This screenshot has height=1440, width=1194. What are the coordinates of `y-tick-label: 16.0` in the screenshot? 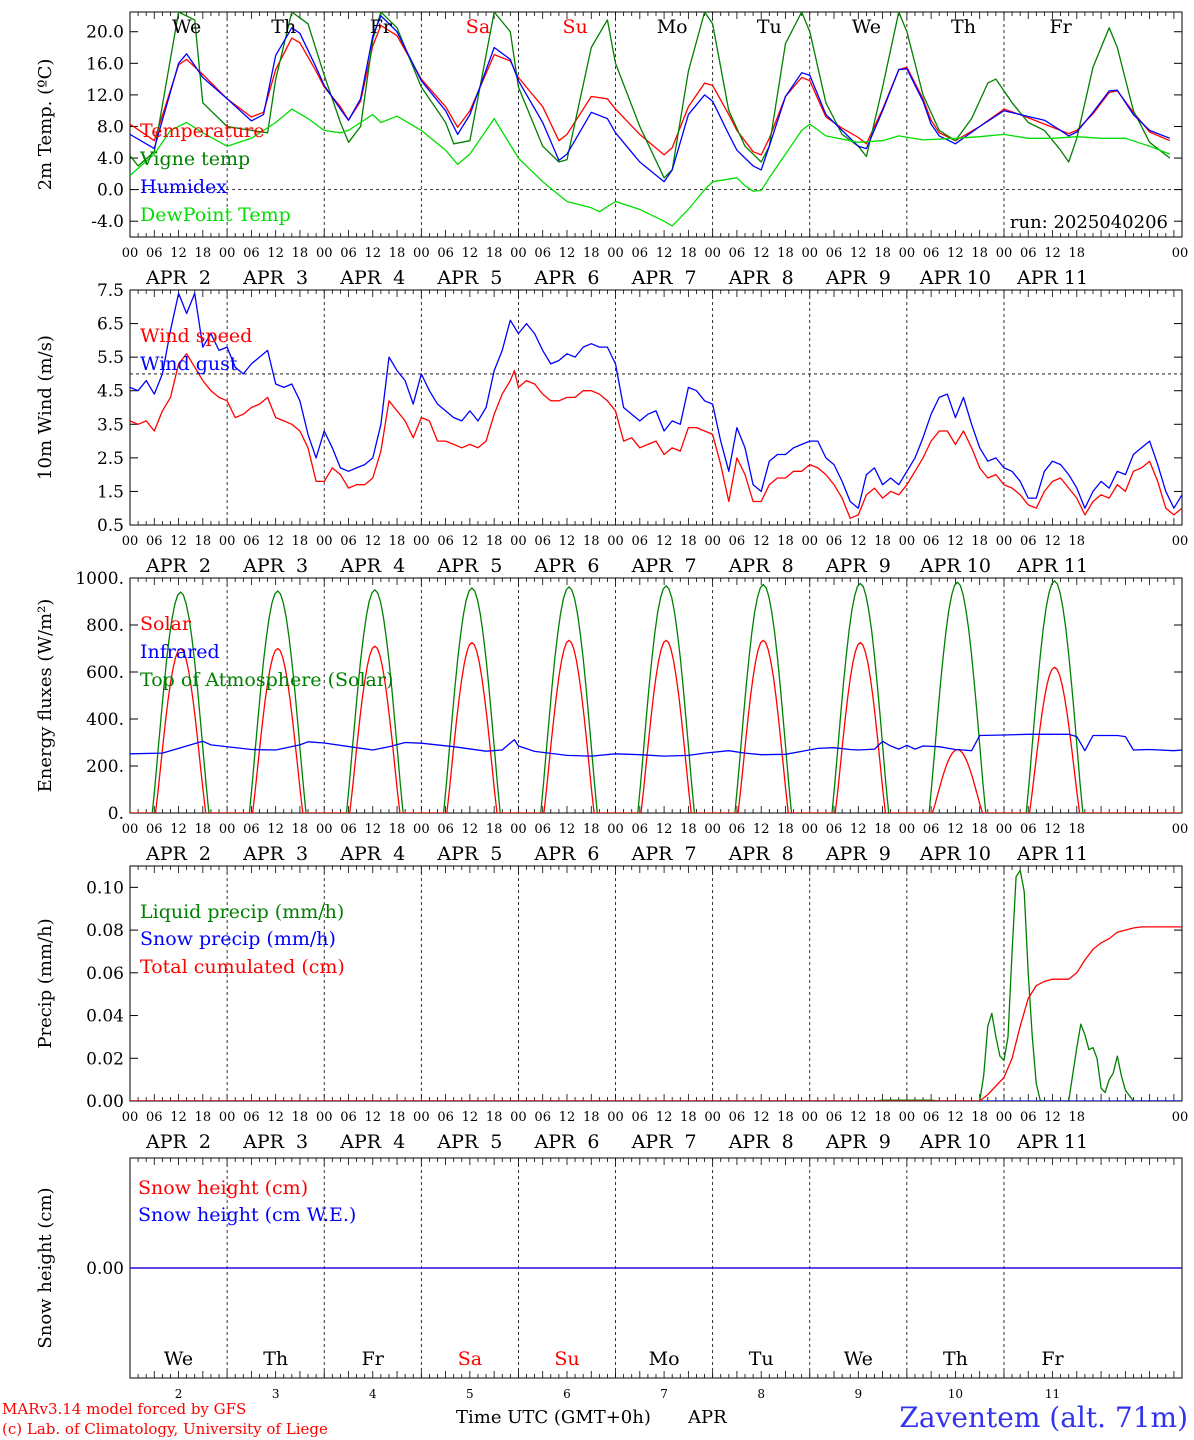 It's located at (105, 64).